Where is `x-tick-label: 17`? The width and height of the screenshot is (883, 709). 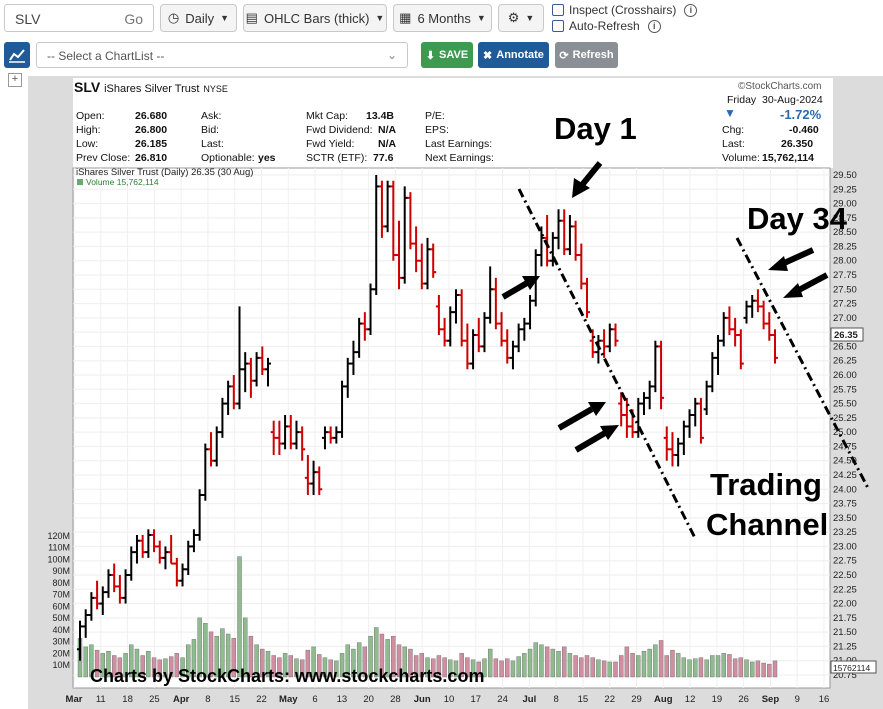 x-tick-label: 17 is located at coordinates (475, 699).